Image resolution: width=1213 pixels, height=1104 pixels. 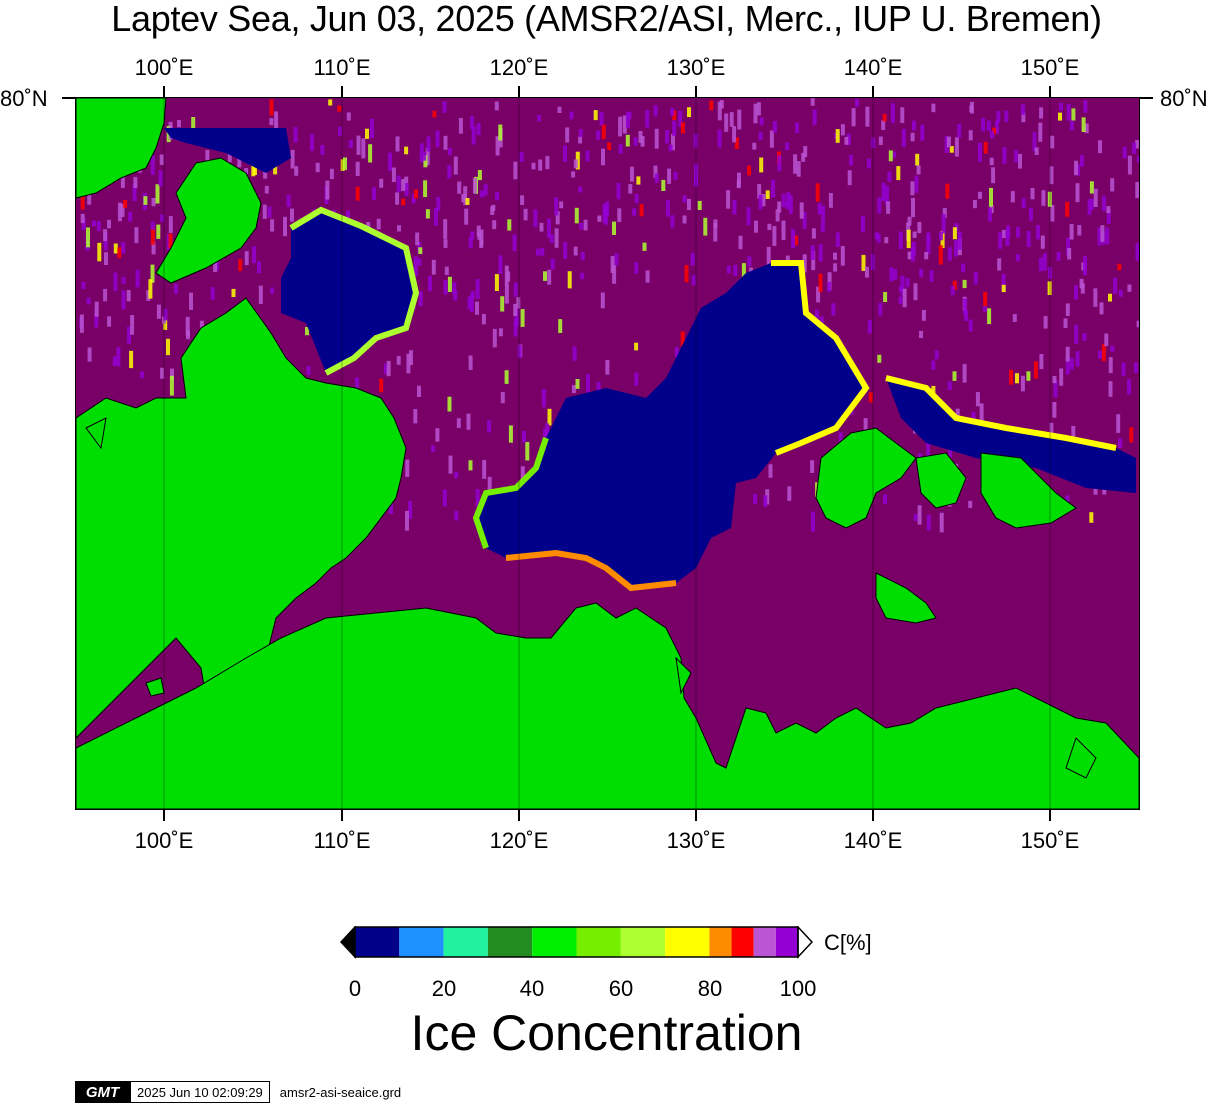 What do you see at coordinates (1146, 98) in the screenshot?
I see `lat-tick-right` at bounding box center [1146, 98].